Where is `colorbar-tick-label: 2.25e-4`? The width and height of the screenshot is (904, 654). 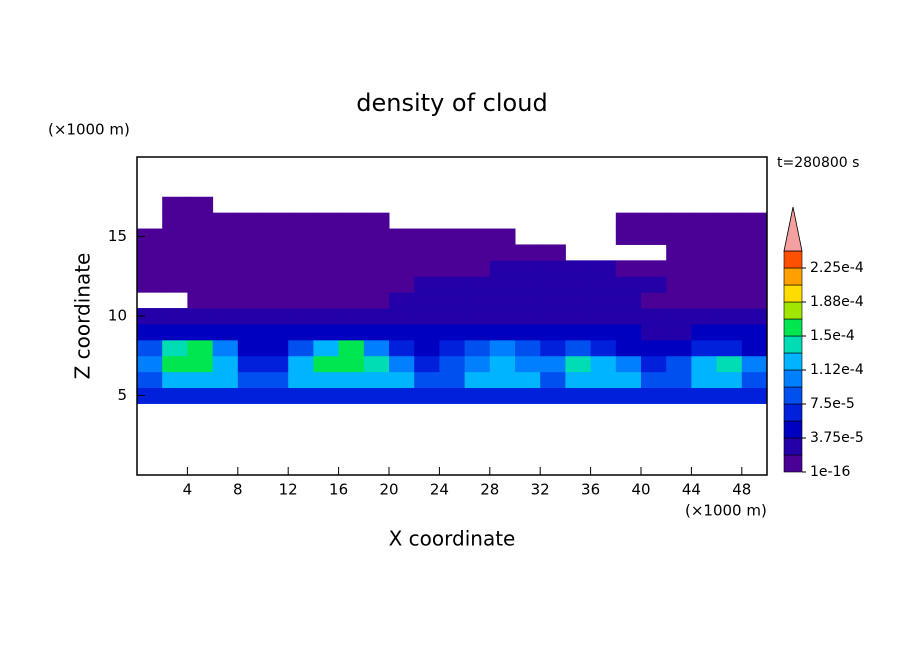 colorbar-tick-label: 2.25e-4 is located at coordinates (837, 268).